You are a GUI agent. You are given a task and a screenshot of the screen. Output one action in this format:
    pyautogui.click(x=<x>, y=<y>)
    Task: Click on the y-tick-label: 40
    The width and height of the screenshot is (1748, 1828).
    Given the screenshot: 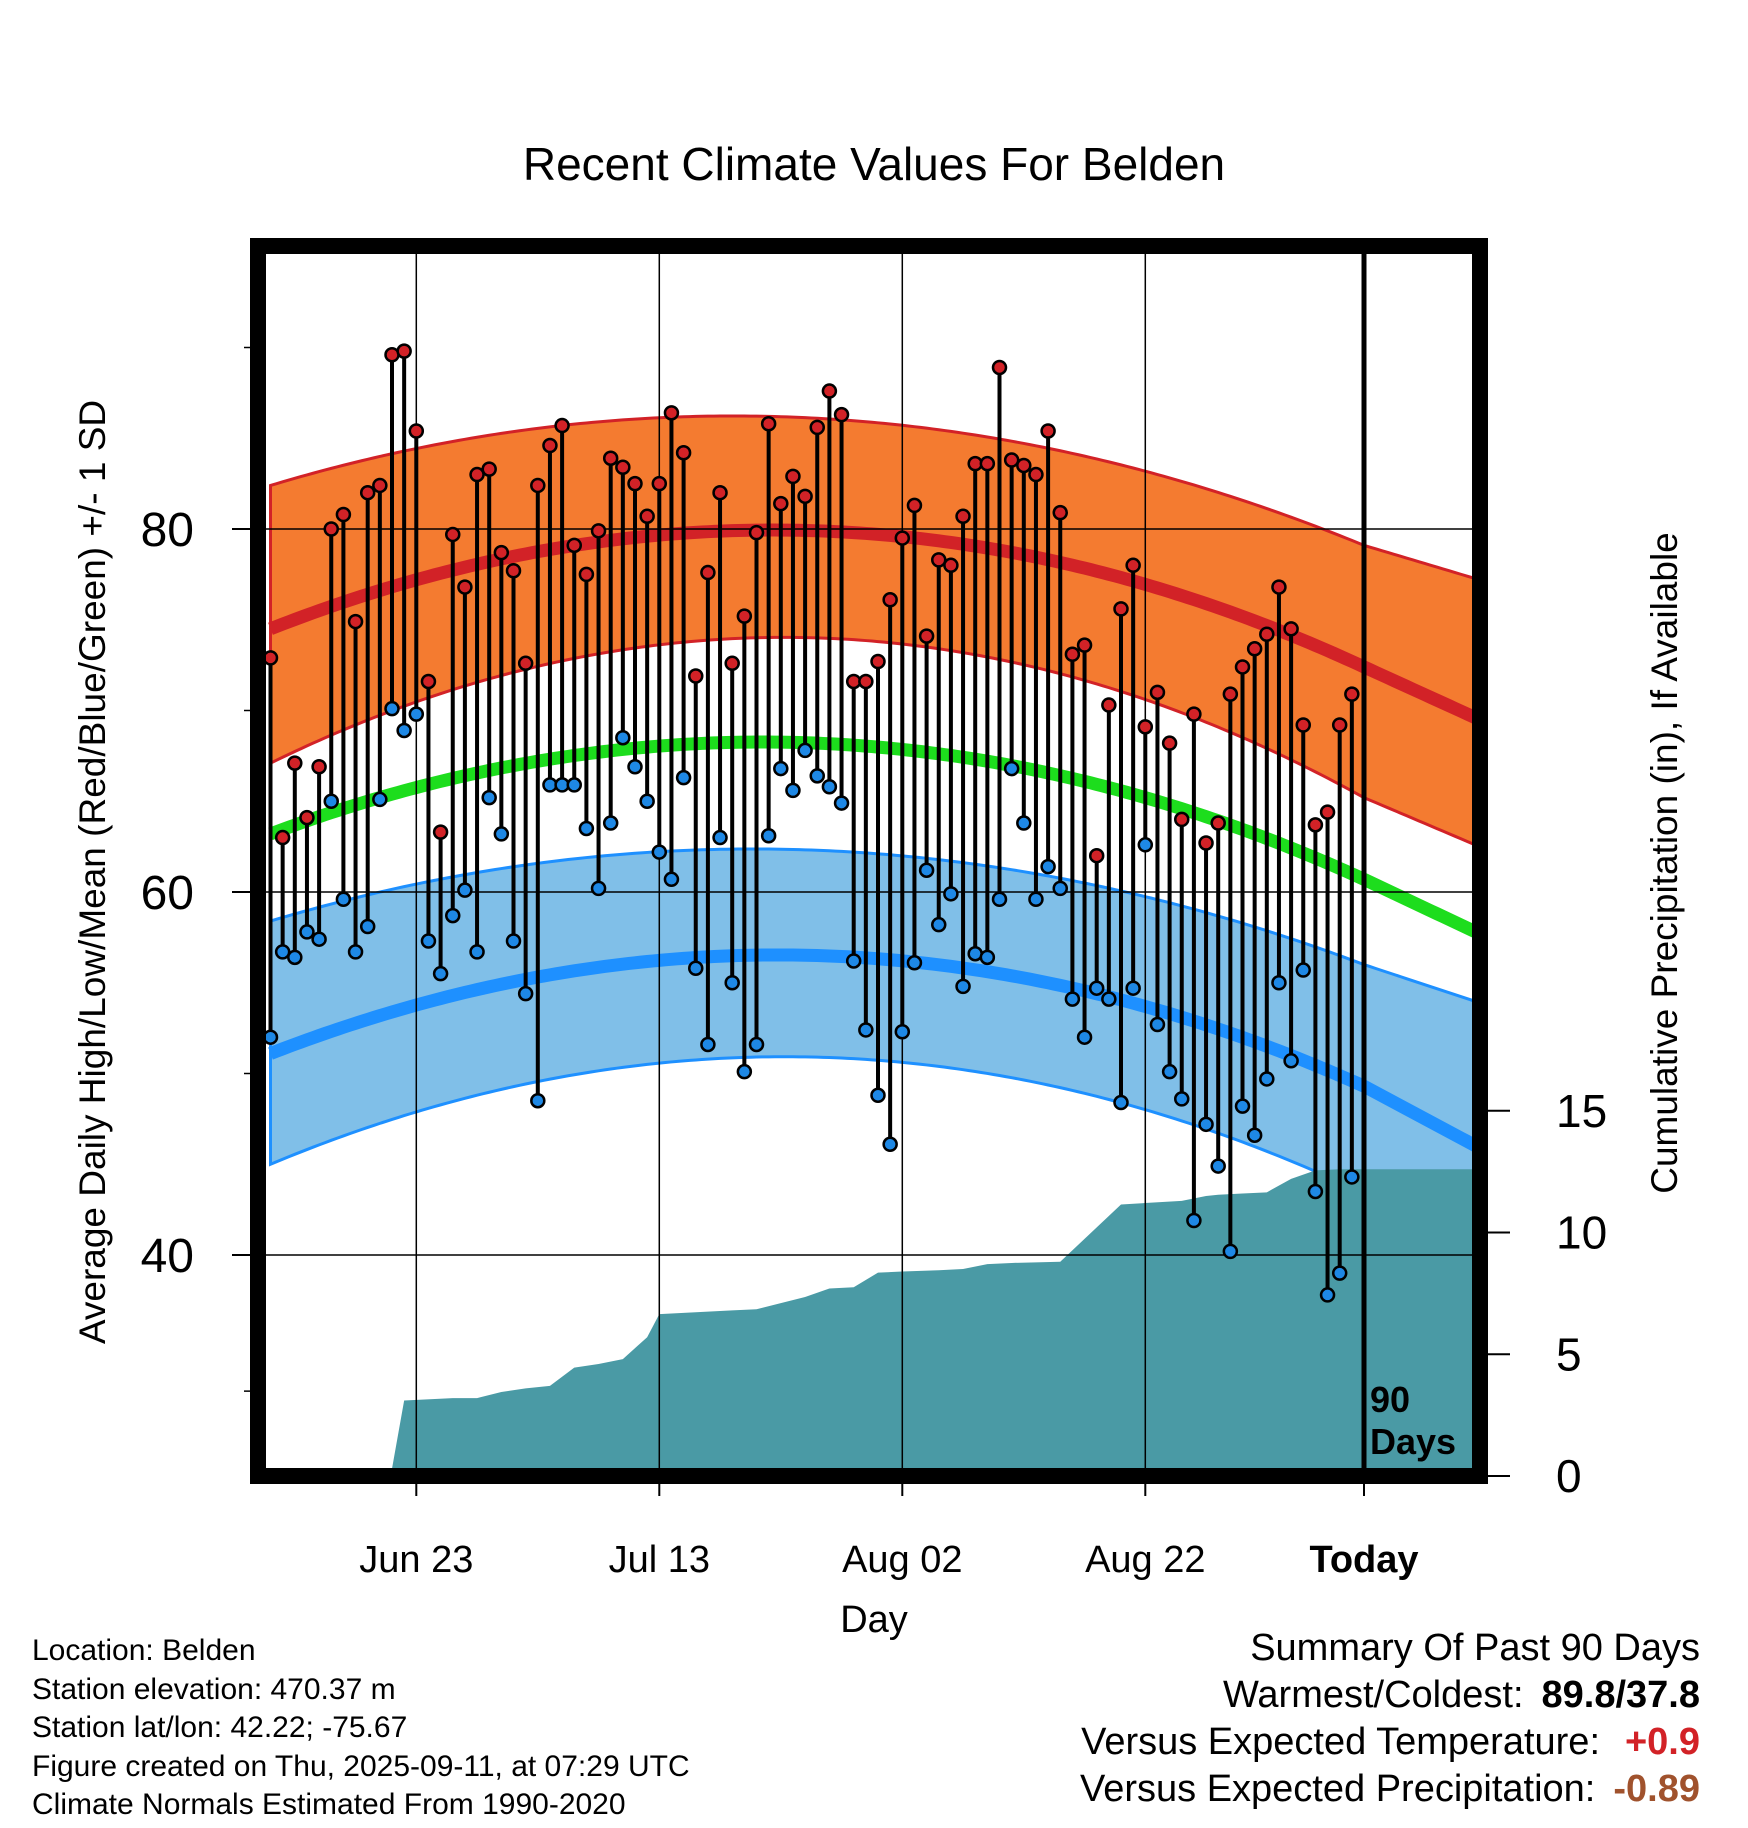 What is the action you would take?
    pyautogui.click(x=167, y=1256)
    